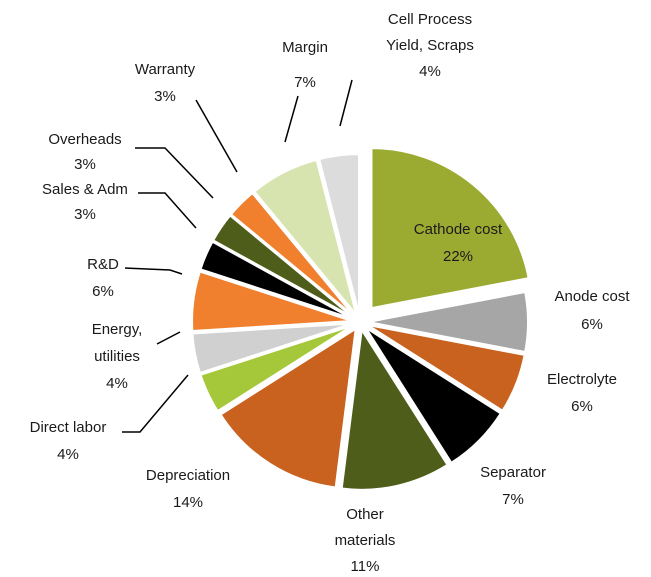 This screenshot has width=651, height=577. What do you see at coordinates (165, 69) in the screenshot?
I see `slice-label: Warranty` at bounding box center [165, 69].